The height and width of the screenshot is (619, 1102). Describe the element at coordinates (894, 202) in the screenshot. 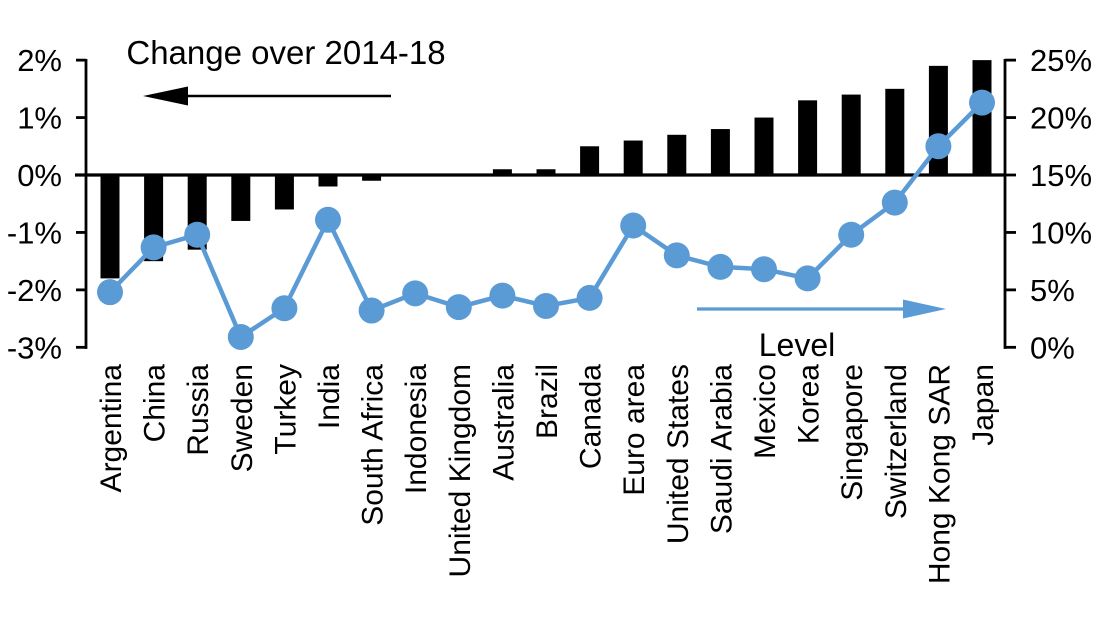

I see `level-marker-switzerland` at that location.